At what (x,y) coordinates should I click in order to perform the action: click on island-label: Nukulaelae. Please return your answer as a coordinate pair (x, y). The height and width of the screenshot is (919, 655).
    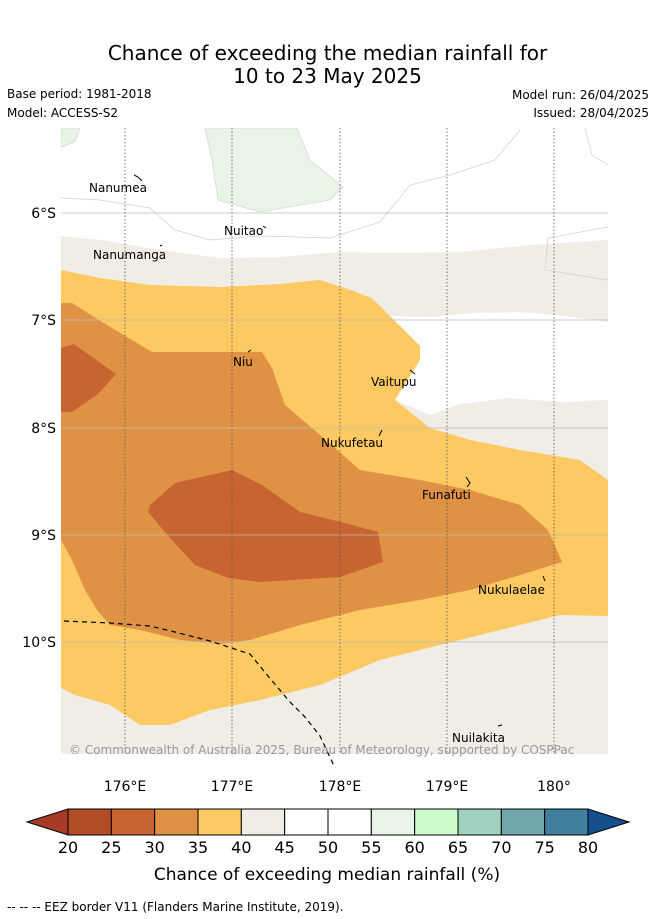
    Looking at the image, I should click on (511, 590).